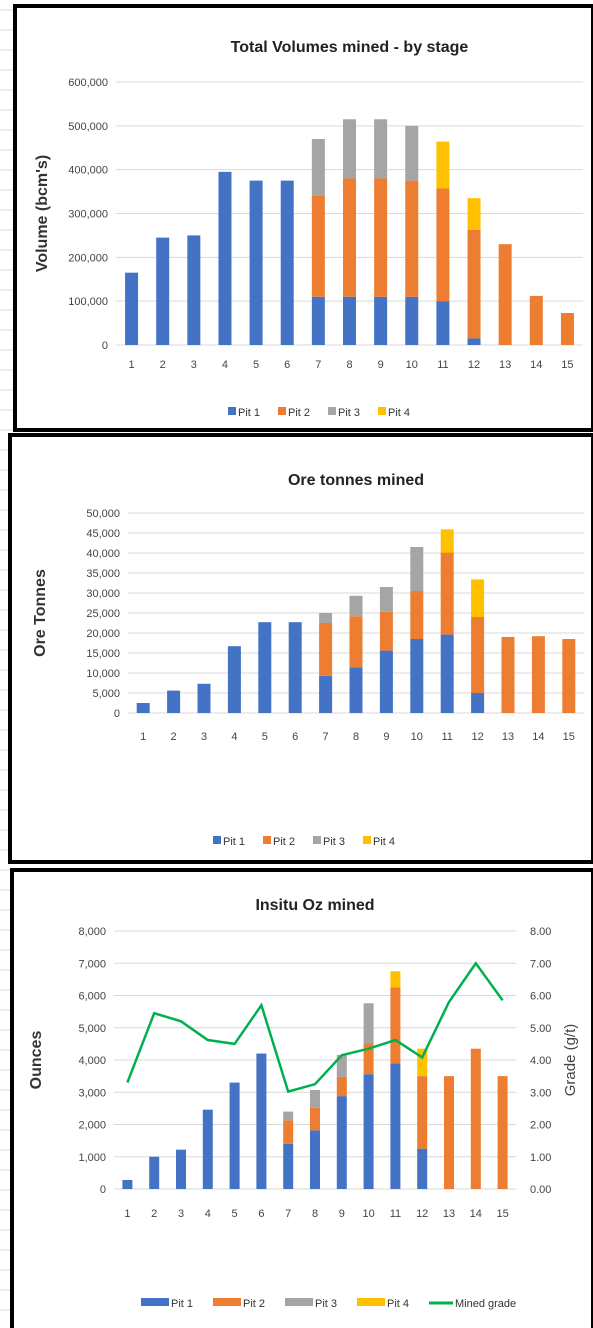  Describe the element at coordinates (540, 964) in the screenshot. I see `y2-tick-label: 7.00` at that location.